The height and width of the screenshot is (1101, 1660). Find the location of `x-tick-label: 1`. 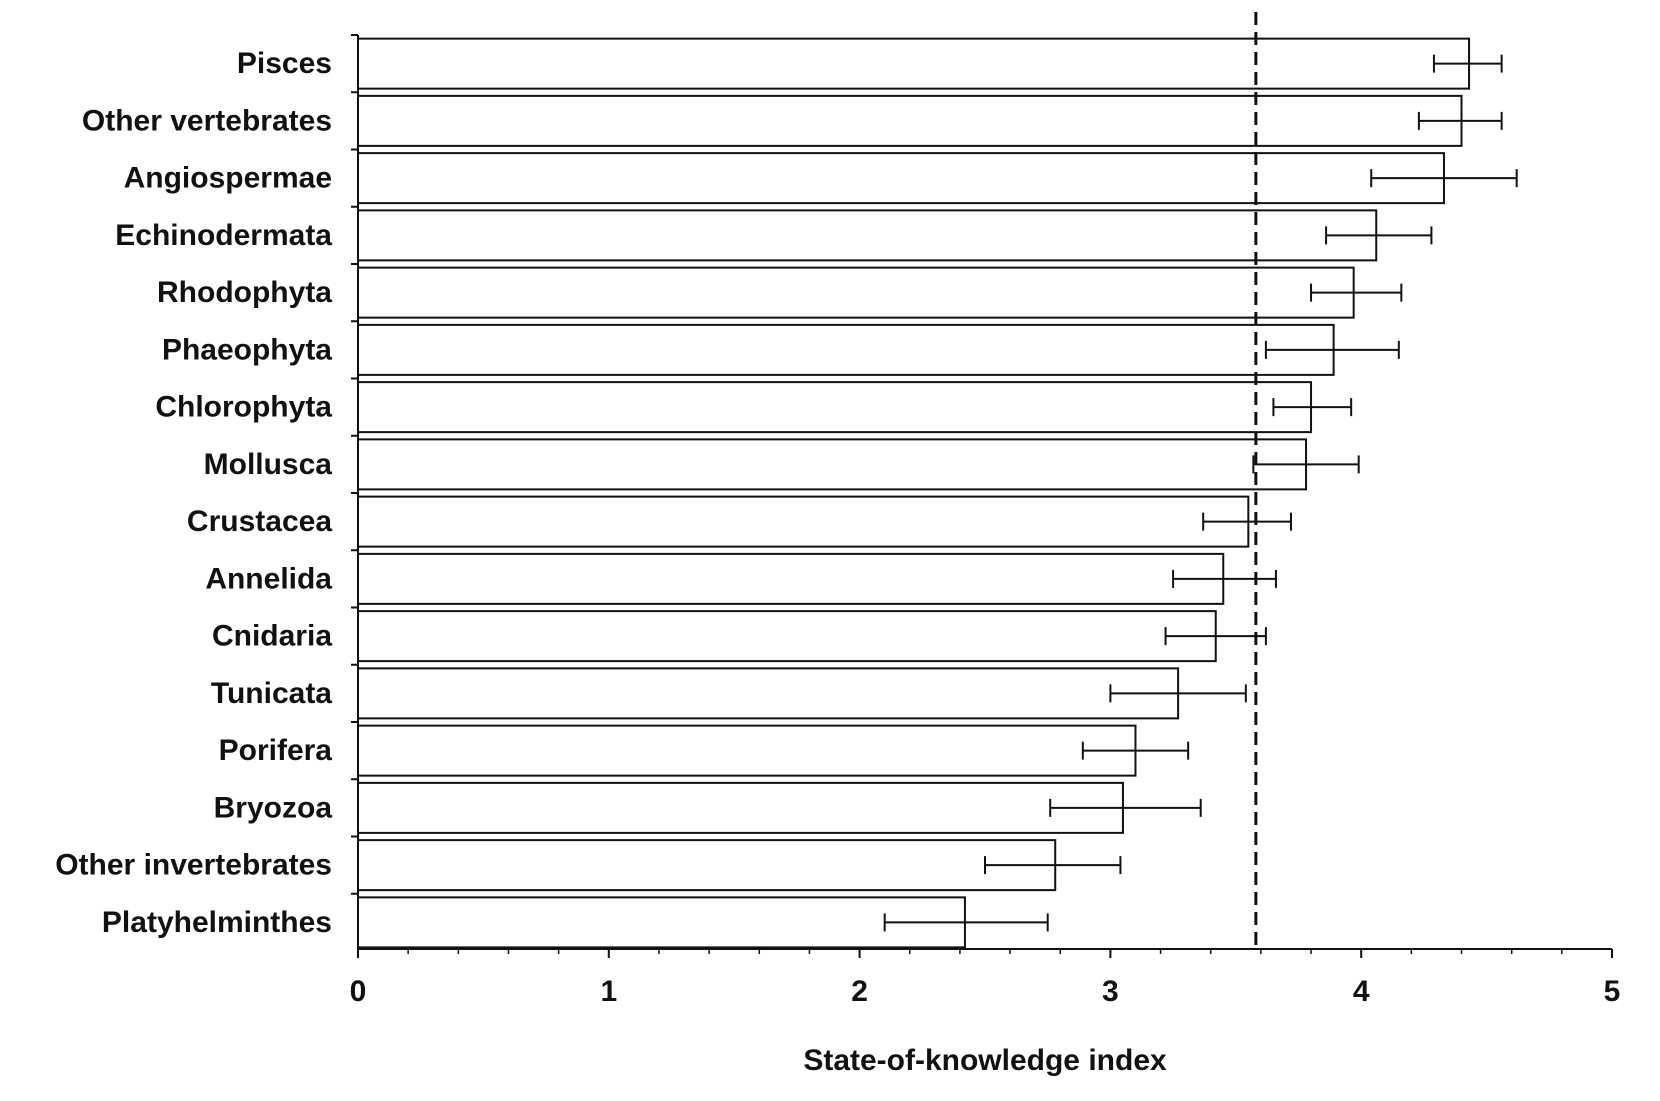

x-tick-label: 1 is located at coordinates (608, 991).